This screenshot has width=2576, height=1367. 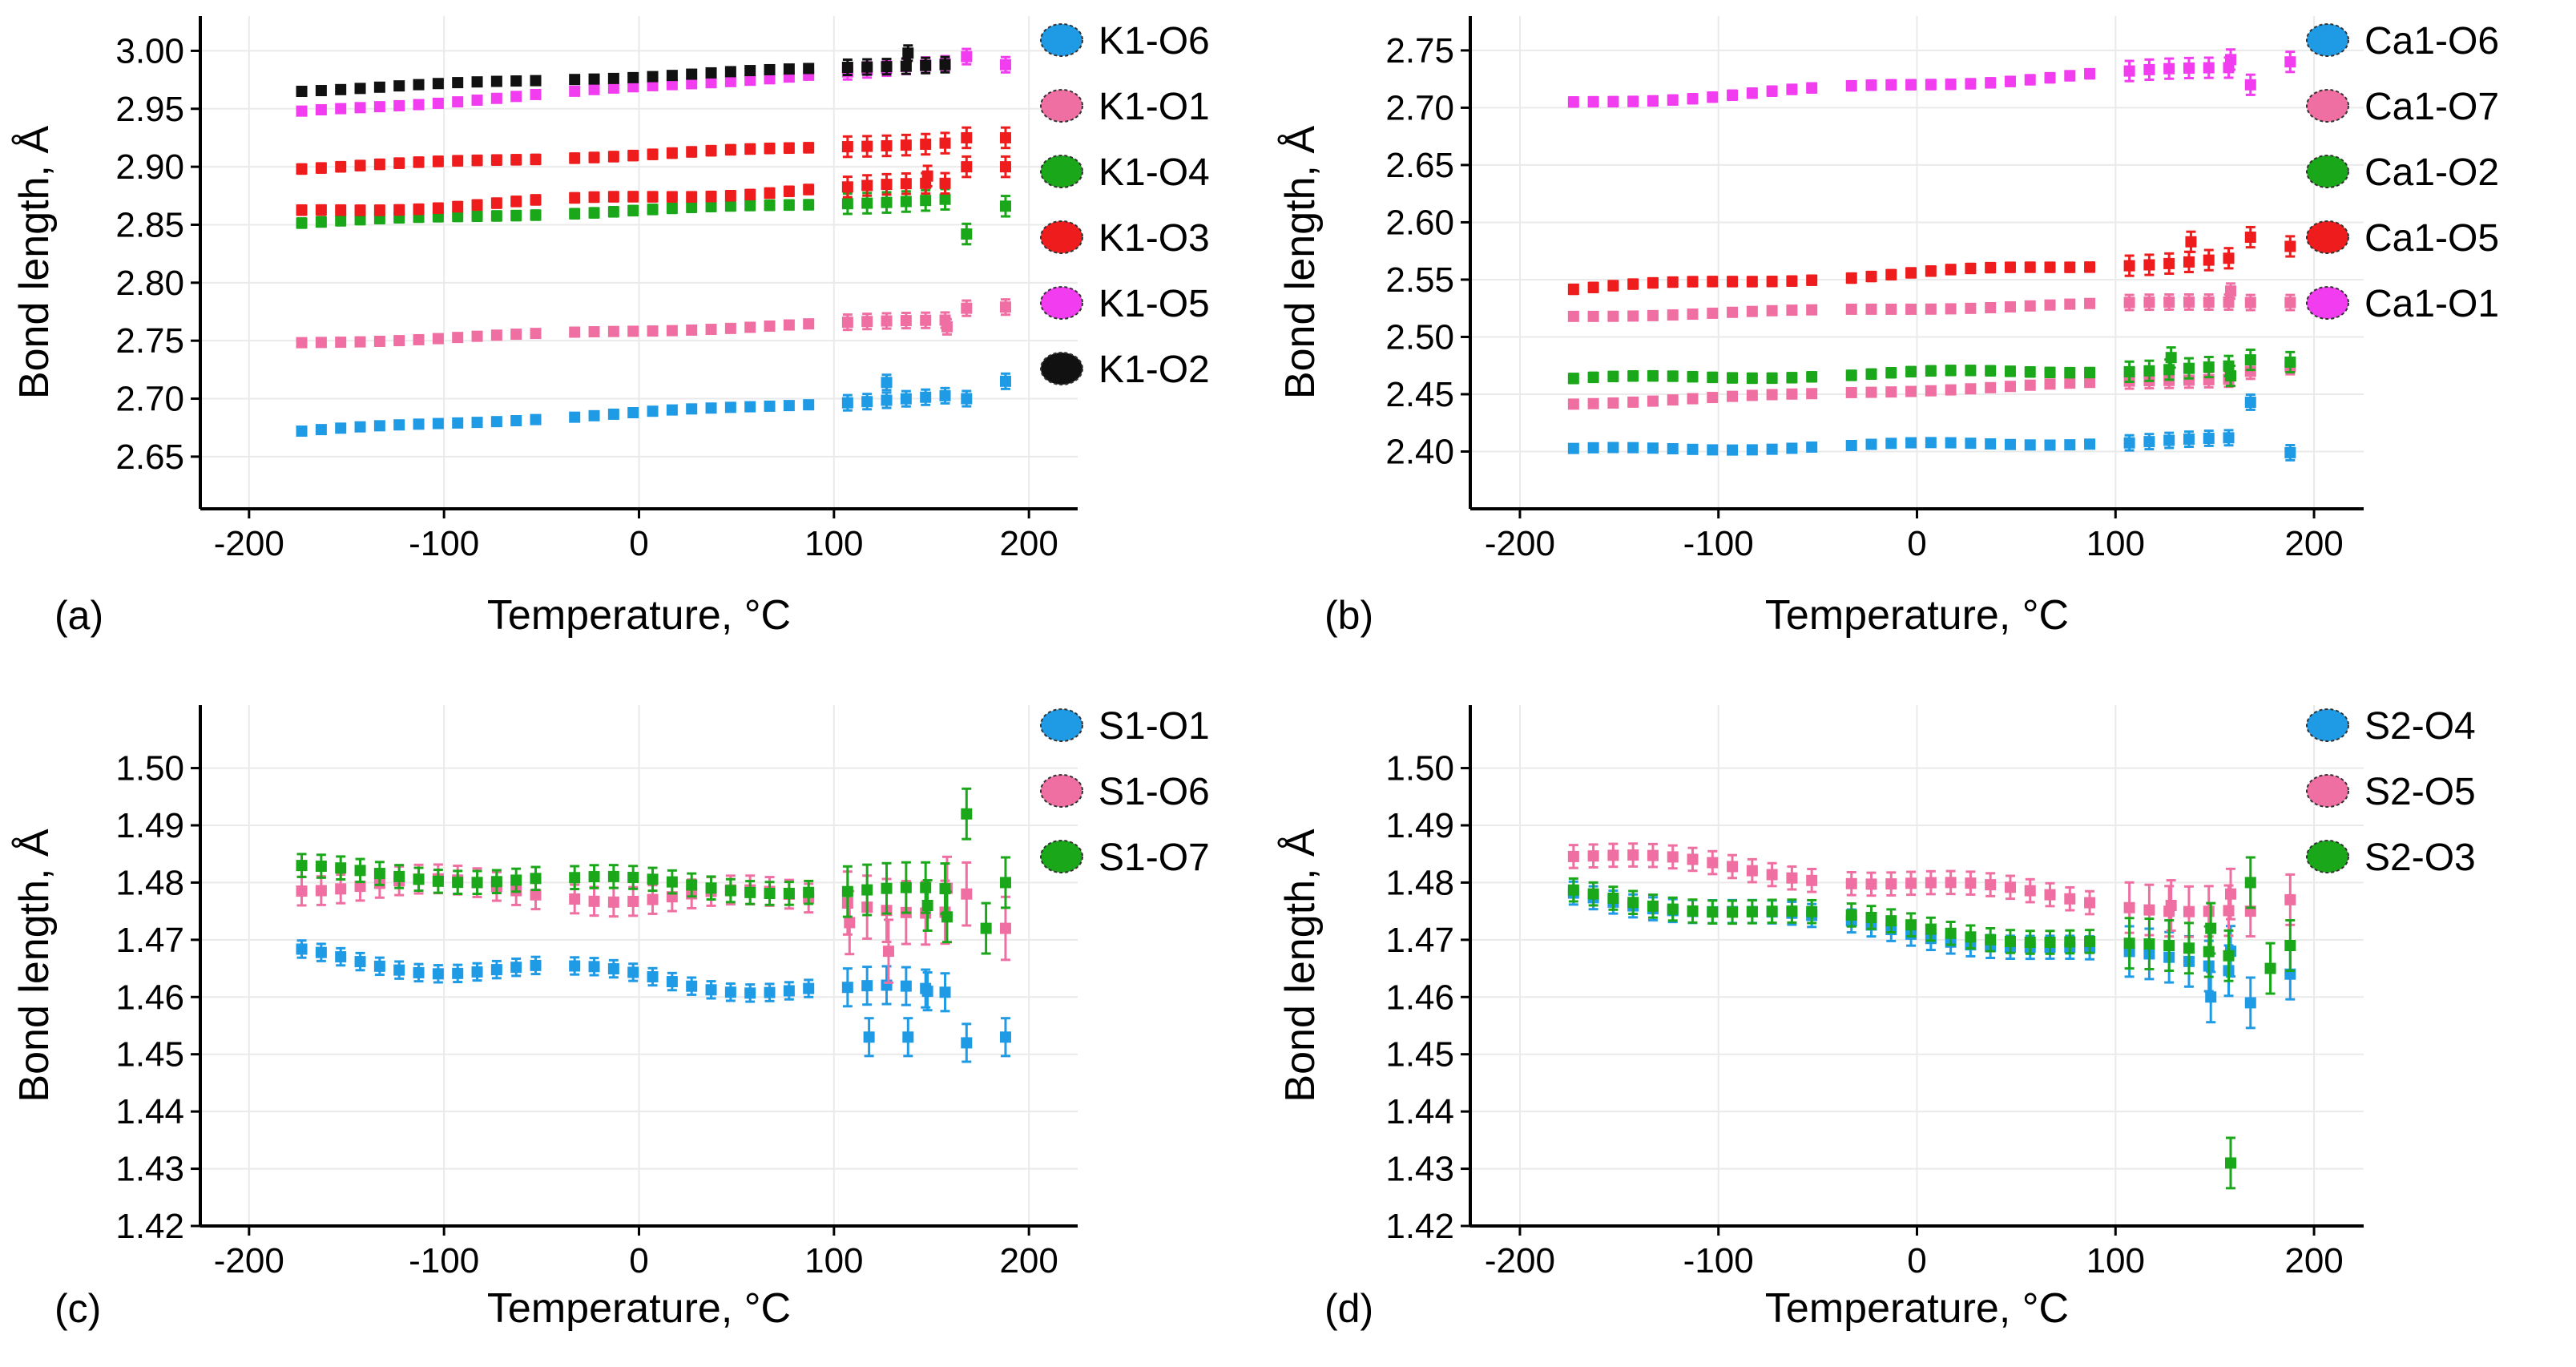 What do you see at coordinates (623, 71) in the screenshot?
I see `series-k1-o2` at bounding box center [623, 71].